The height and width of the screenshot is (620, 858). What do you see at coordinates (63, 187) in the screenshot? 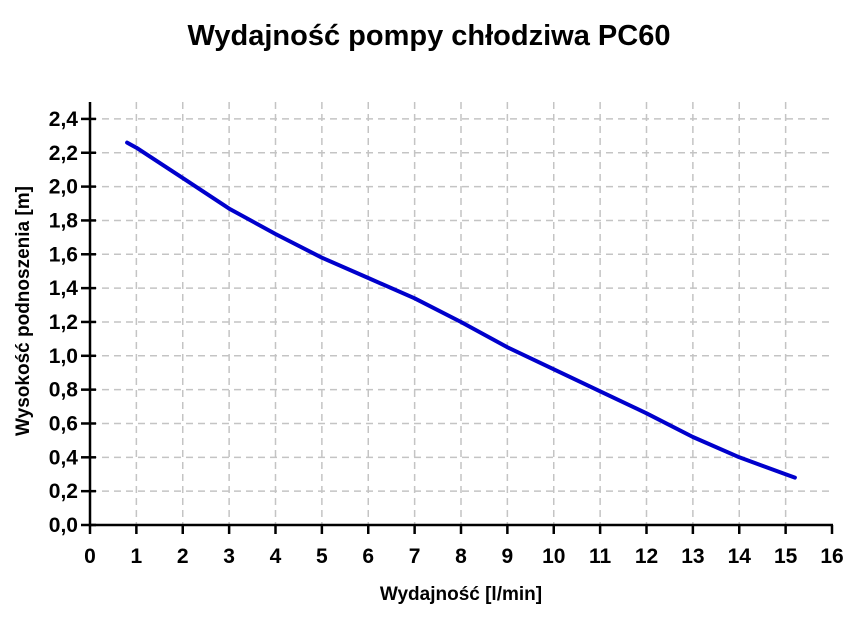
I see `y-tick-label: 2,0` at bounding box center [63, 187].